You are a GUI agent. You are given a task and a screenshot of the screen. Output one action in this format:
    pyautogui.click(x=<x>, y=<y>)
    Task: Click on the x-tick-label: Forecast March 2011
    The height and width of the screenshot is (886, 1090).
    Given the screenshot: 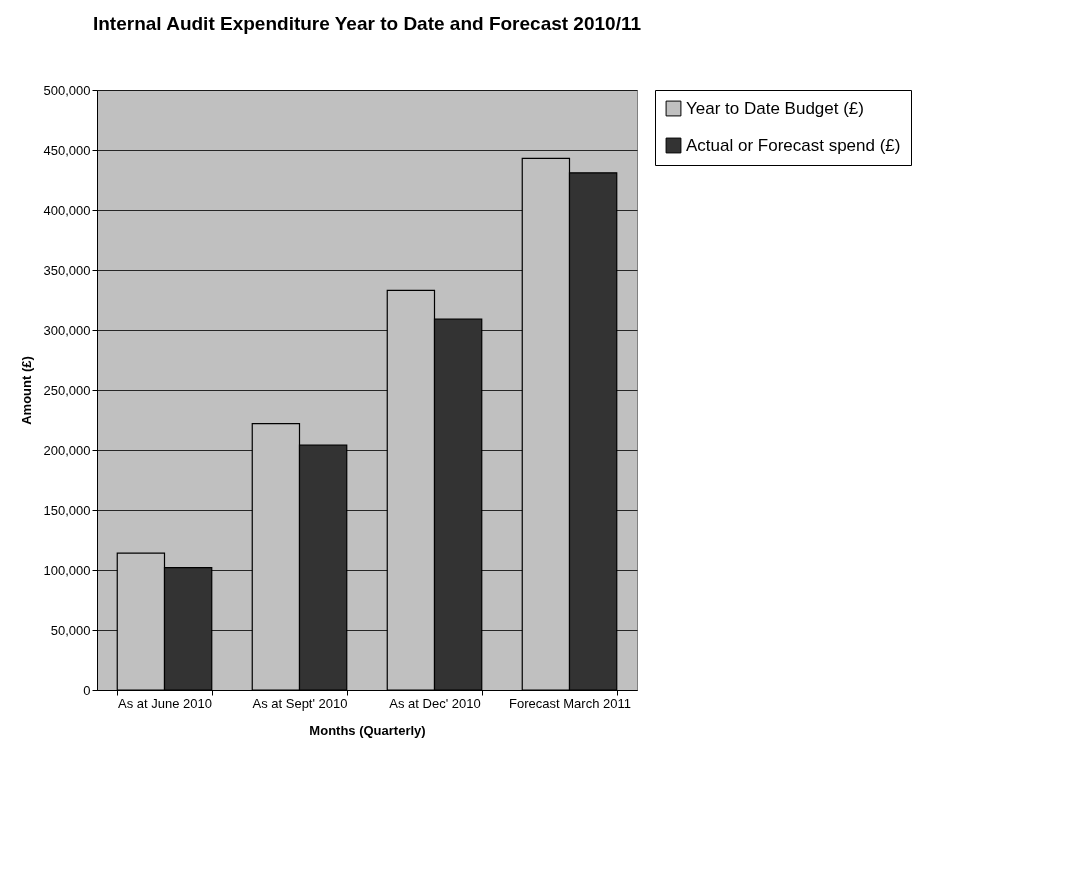 What is the action you would take?
    pyautogui.click(x=570, y=703)
    